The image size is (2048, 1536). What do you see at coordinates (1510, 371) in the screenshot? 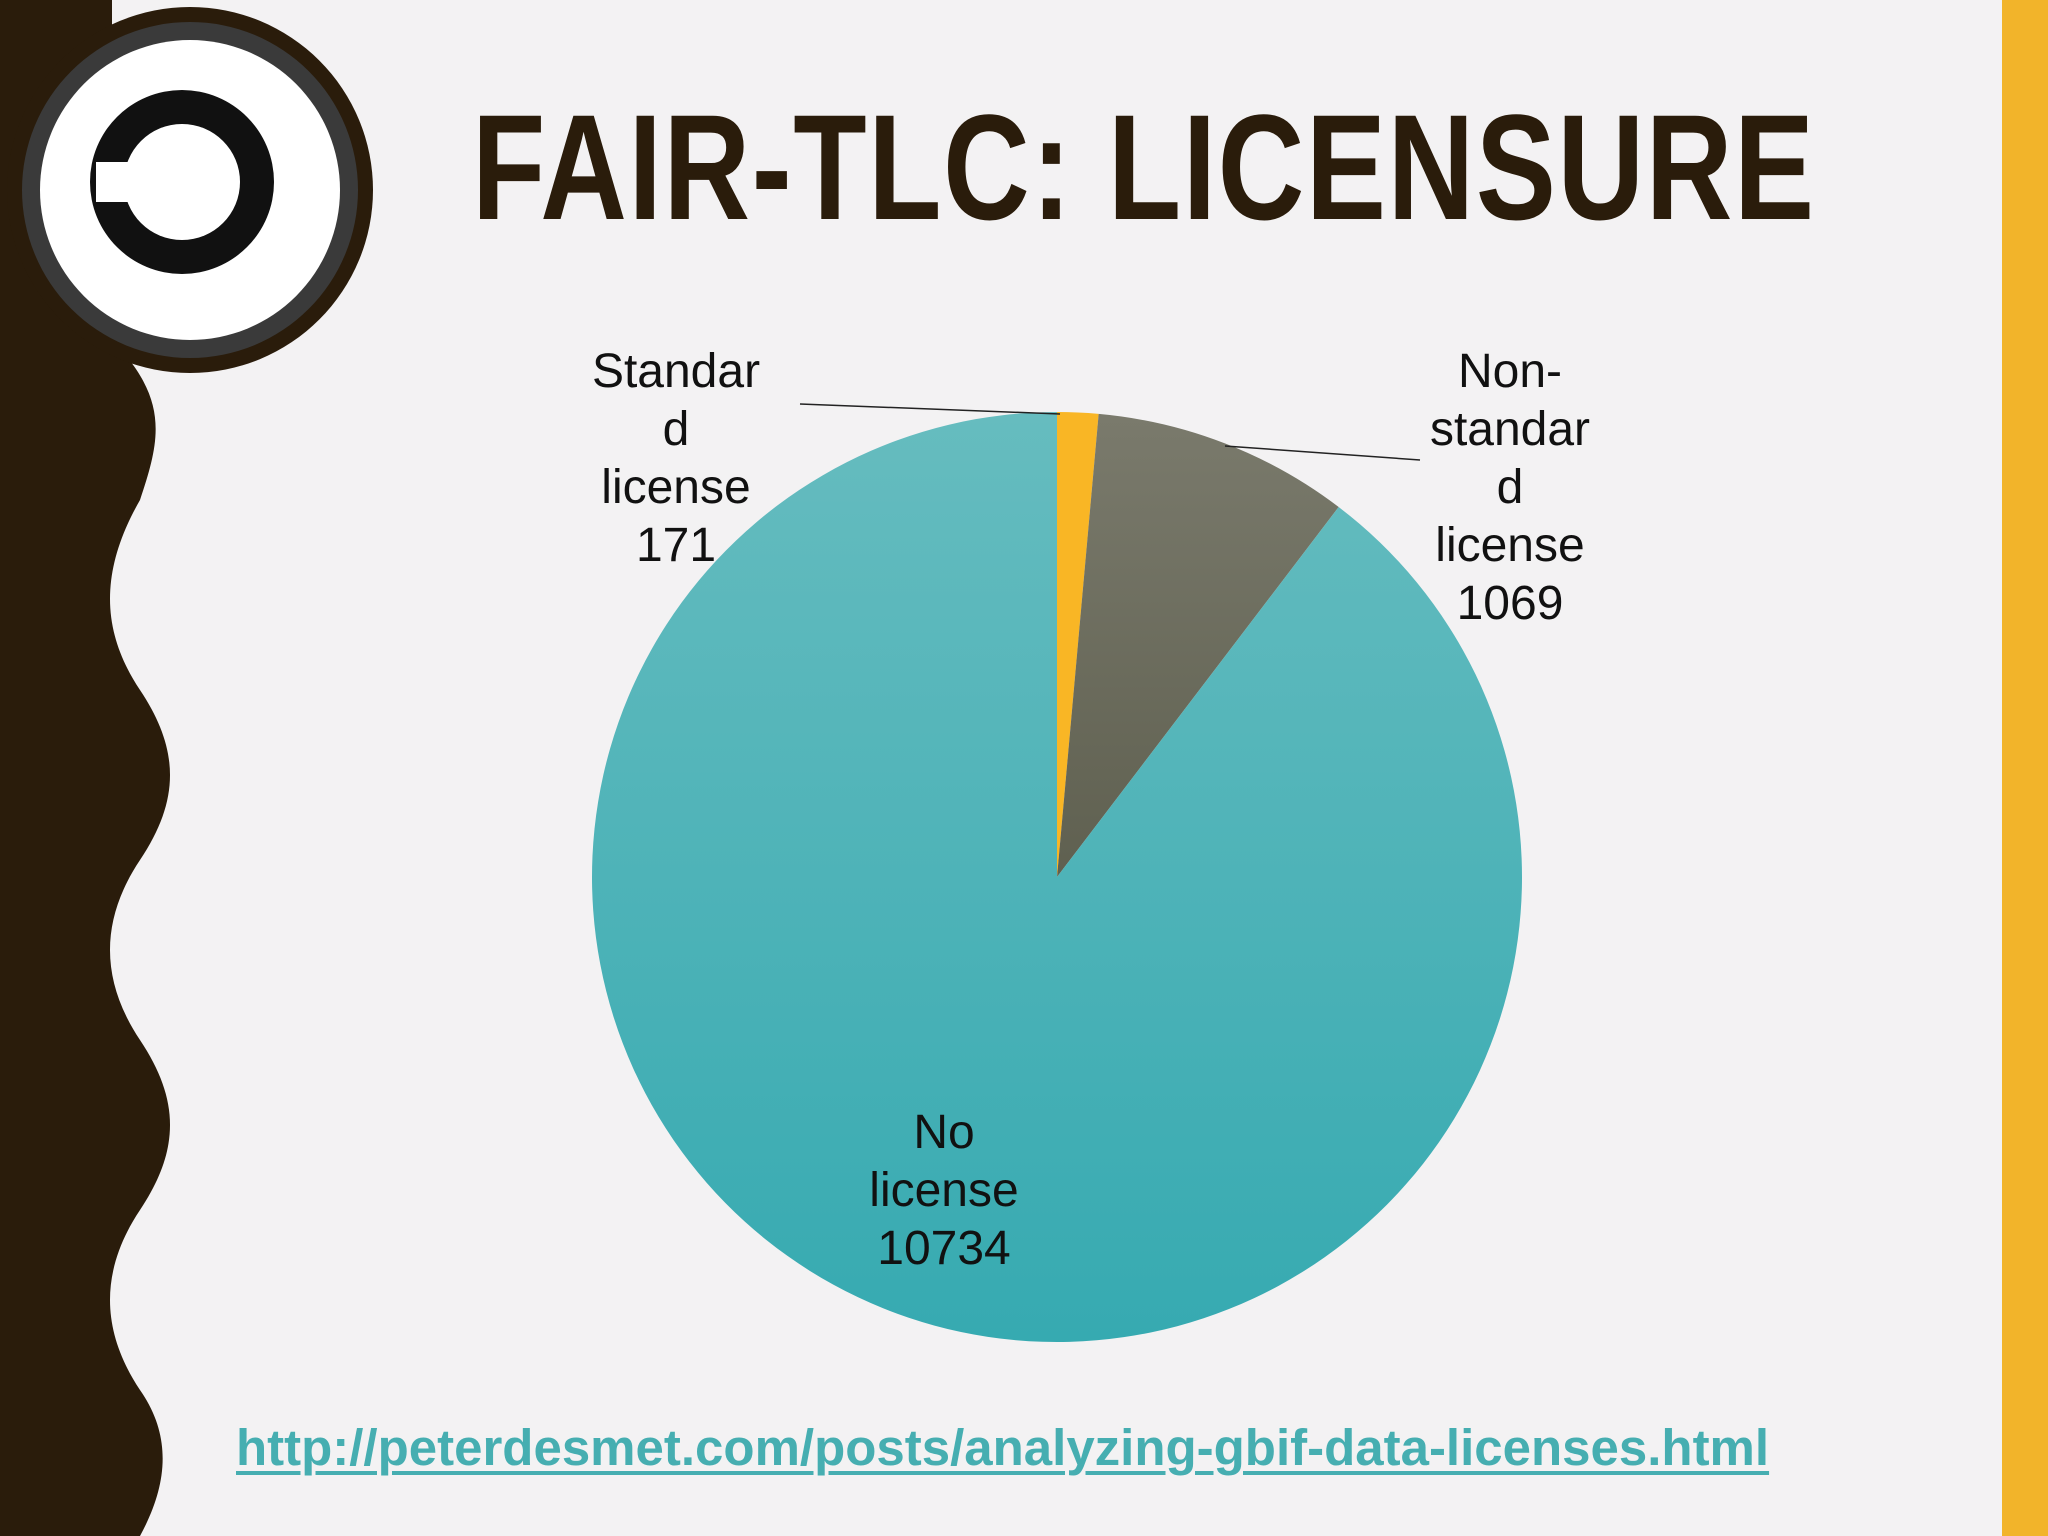
I see `slice-label-line: Non-` at bounding box center [1510, 371].